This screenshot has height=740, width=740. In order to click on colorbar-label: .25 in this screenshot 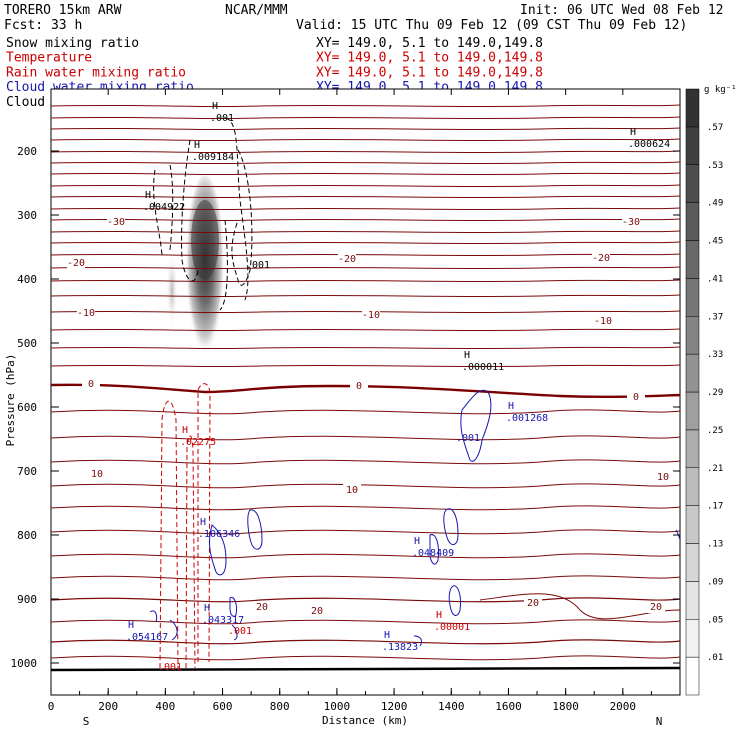, I will do `click(715, 431)`.